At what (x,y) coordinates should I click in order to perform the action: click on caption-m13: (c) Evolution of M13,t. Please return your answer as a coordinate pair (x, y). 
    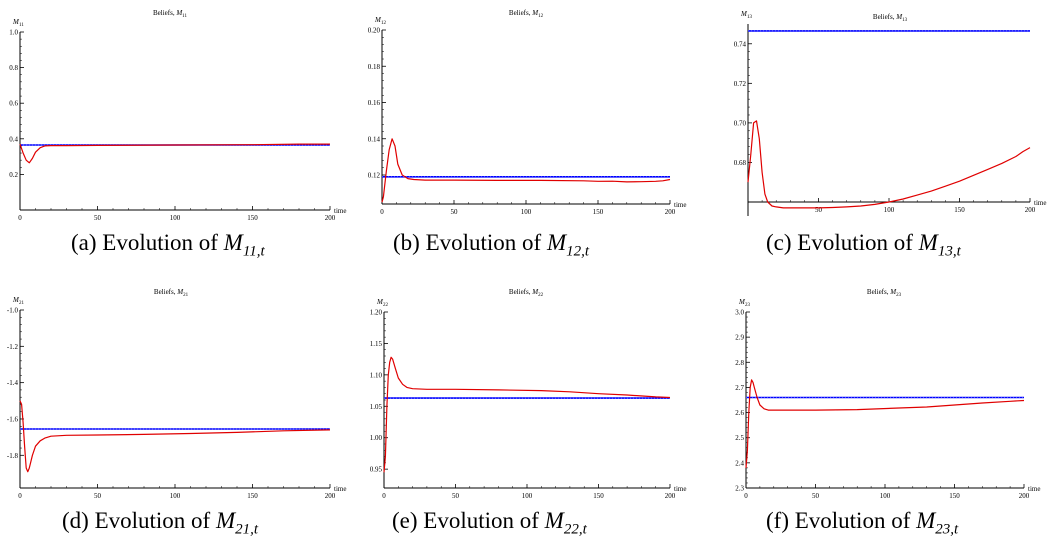
    Looking at the image, I should click on (863, 245).